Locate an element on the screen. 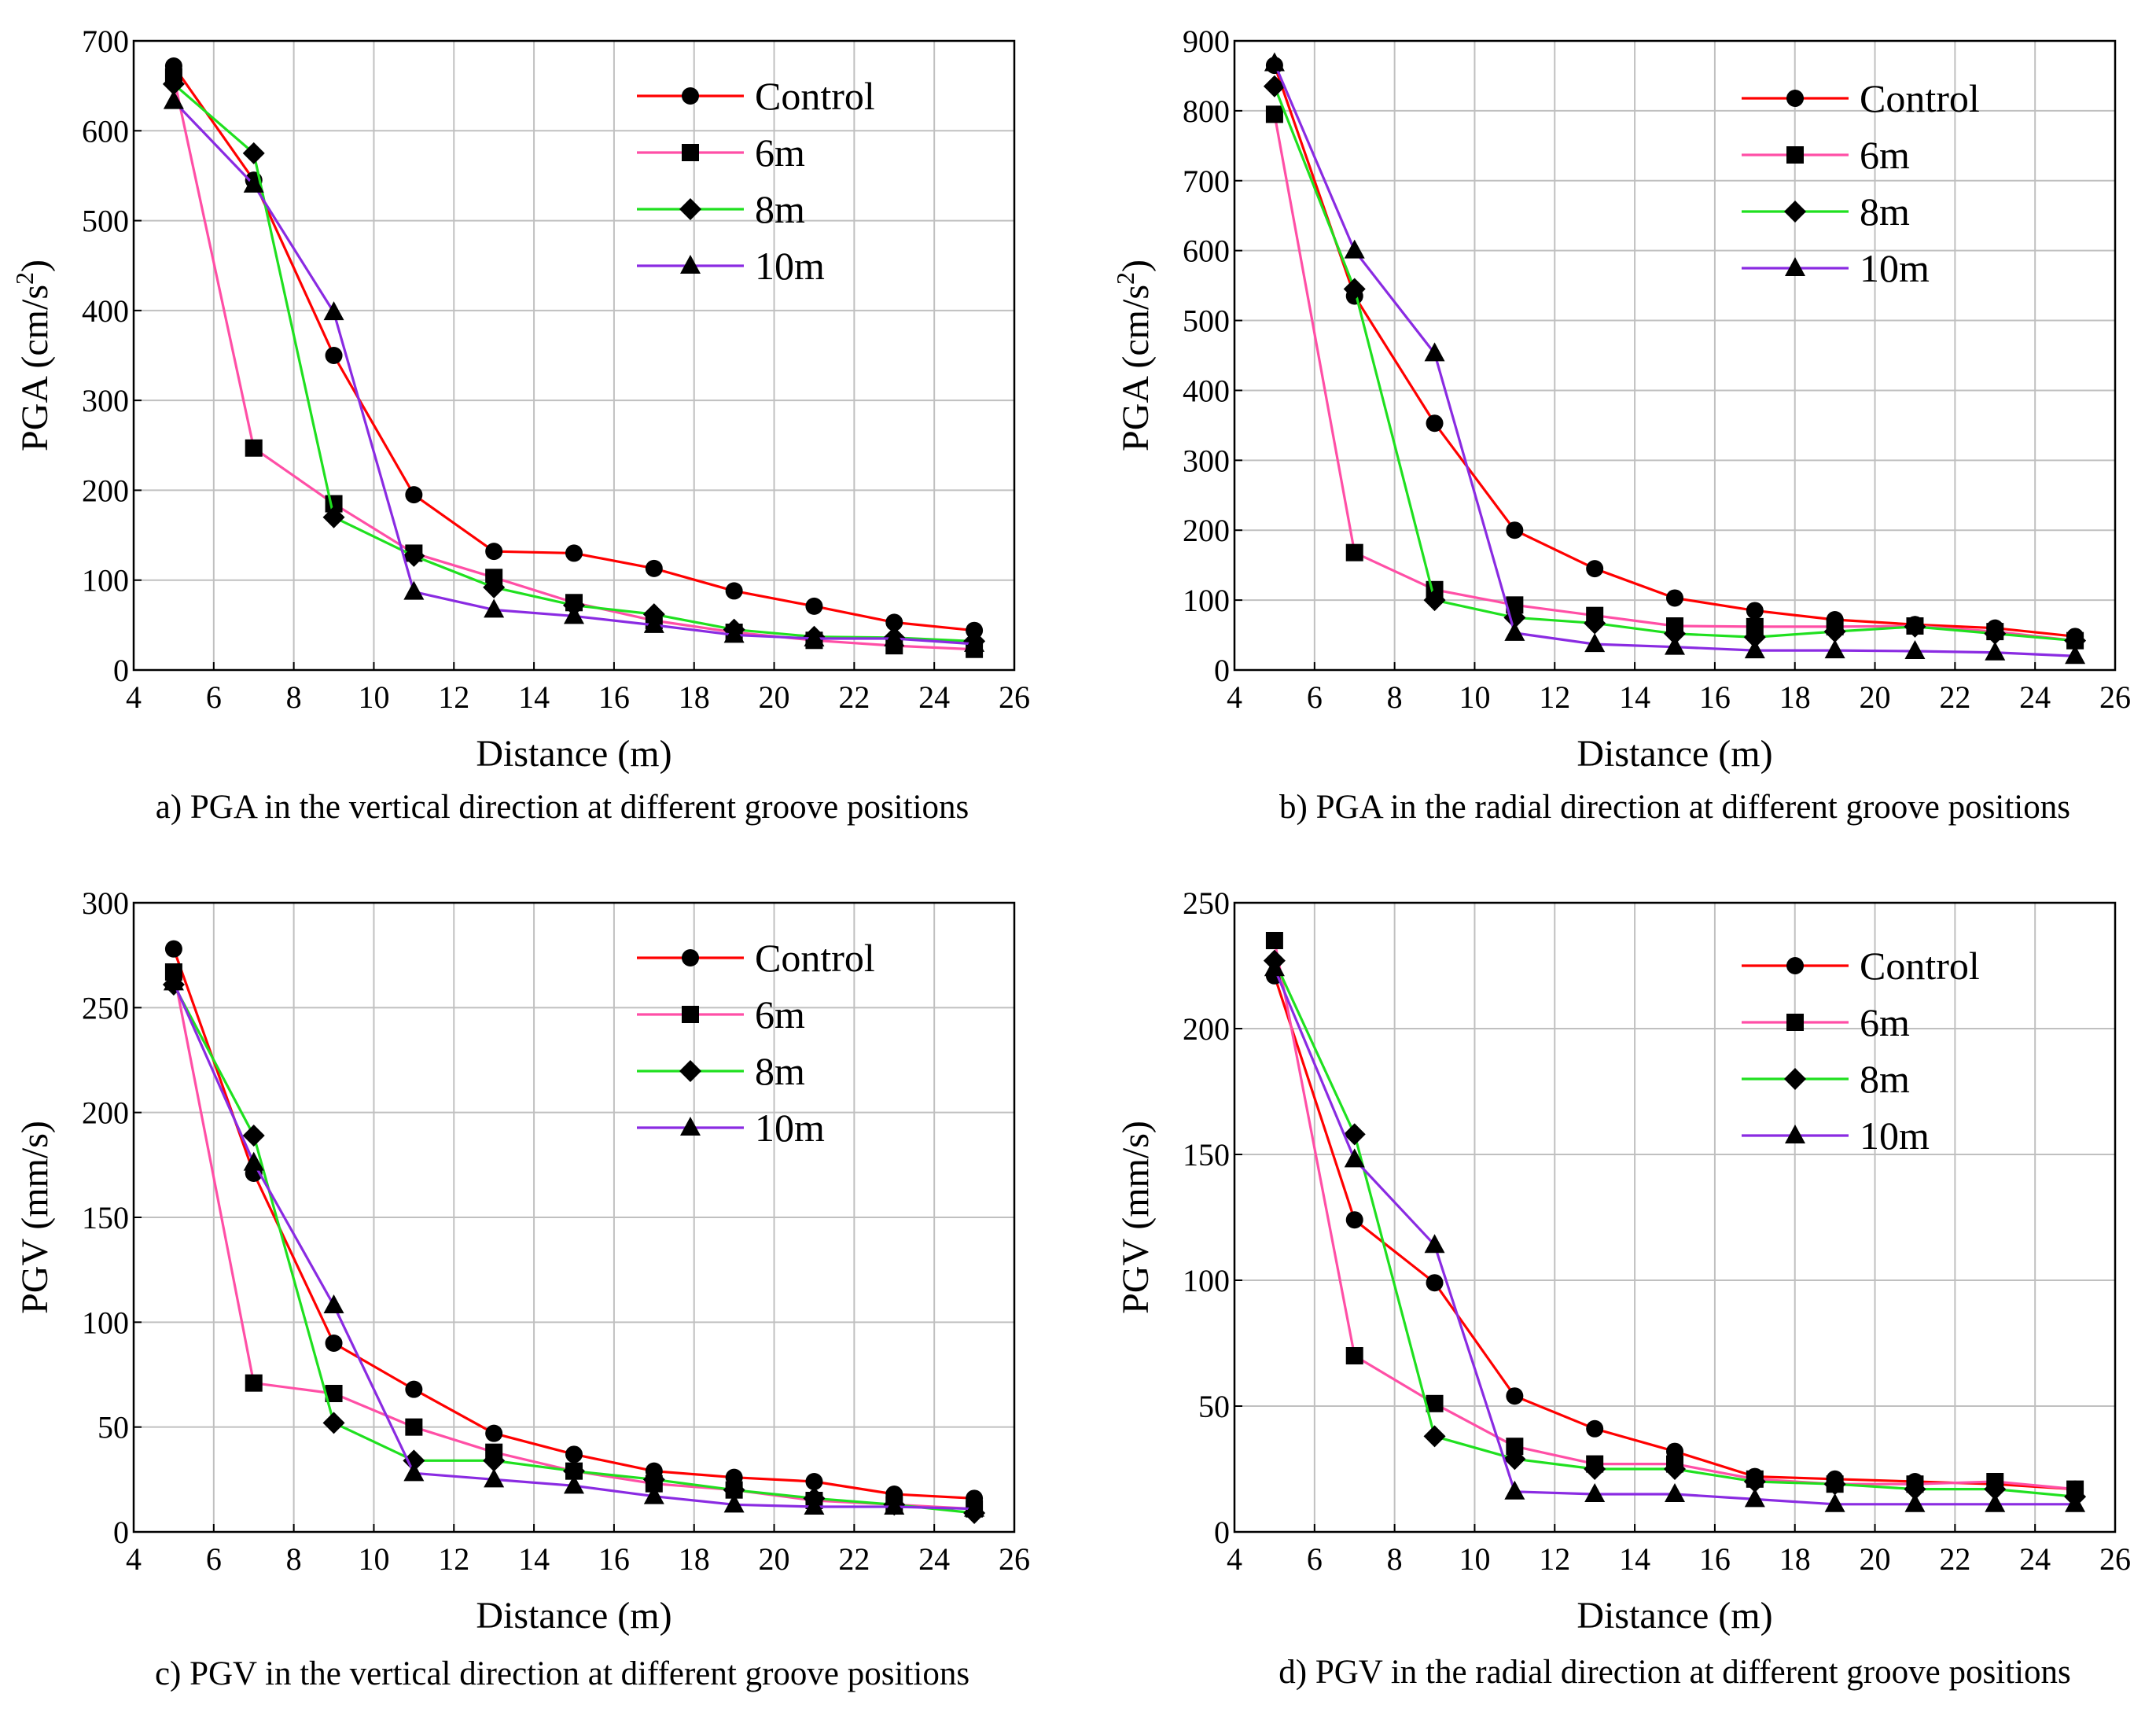 This screenshot has width=2156, height=1712. y-tick-label: 0 is located at coordinates (121, 1532).